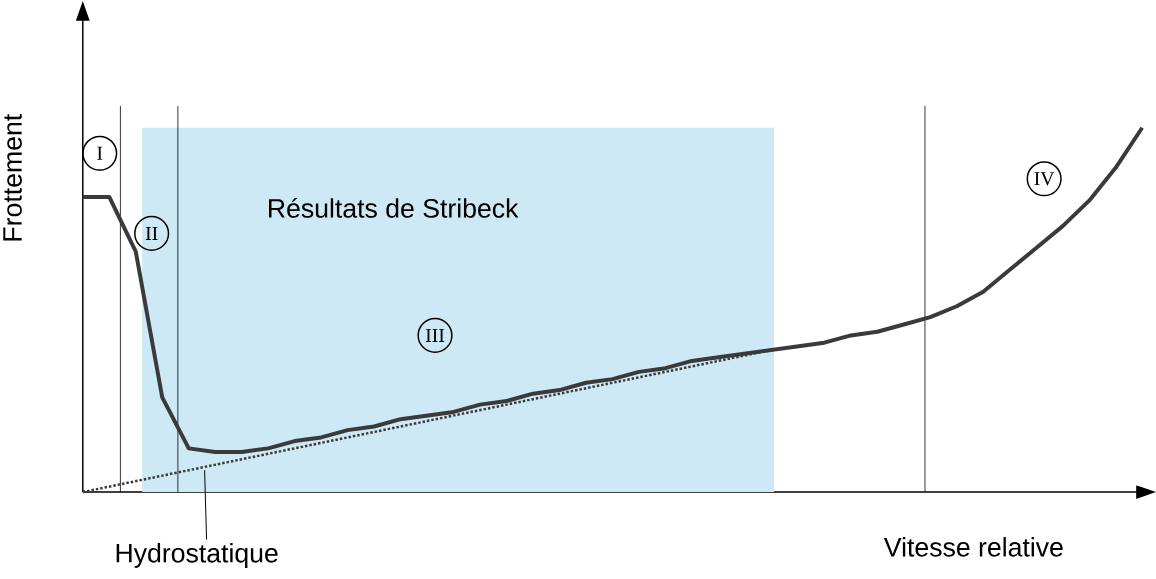  I want to click on annotation: III, so click(435, 335).